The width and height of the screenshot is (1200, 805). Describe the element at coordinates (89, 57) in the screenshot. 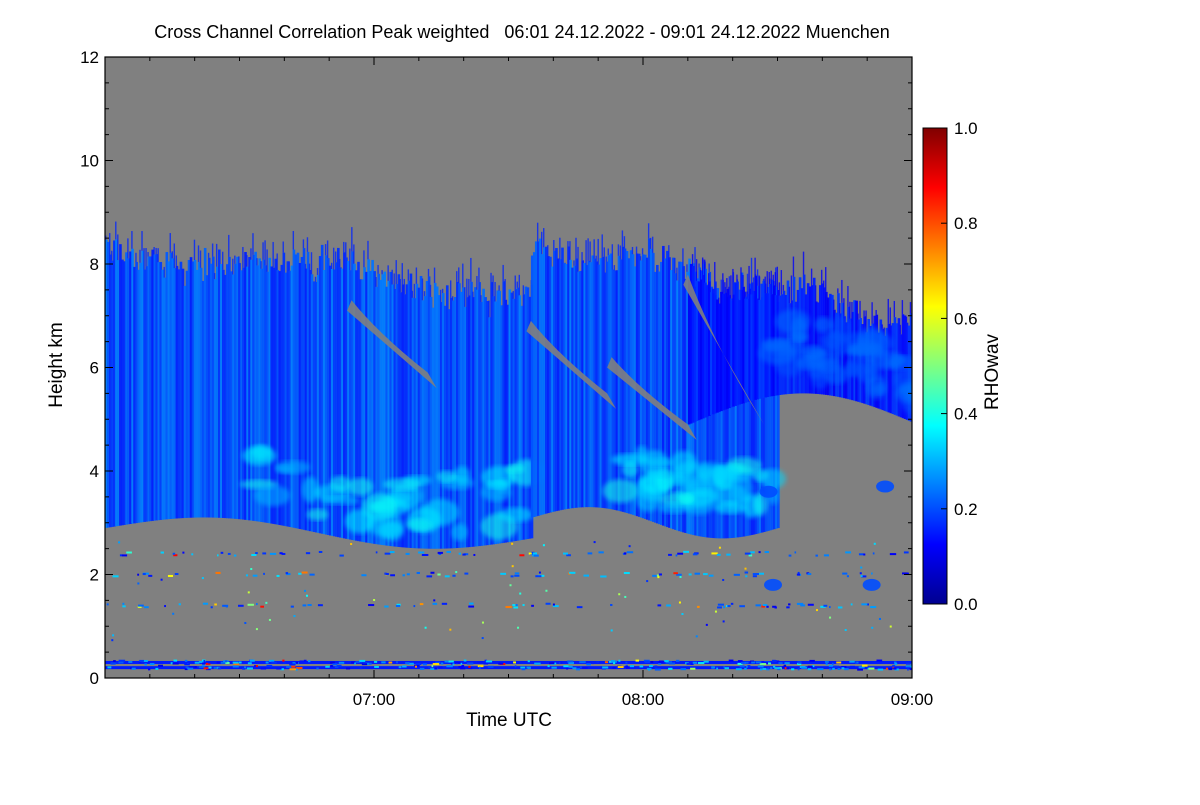

I see `y-tick-label: 12` at that location.